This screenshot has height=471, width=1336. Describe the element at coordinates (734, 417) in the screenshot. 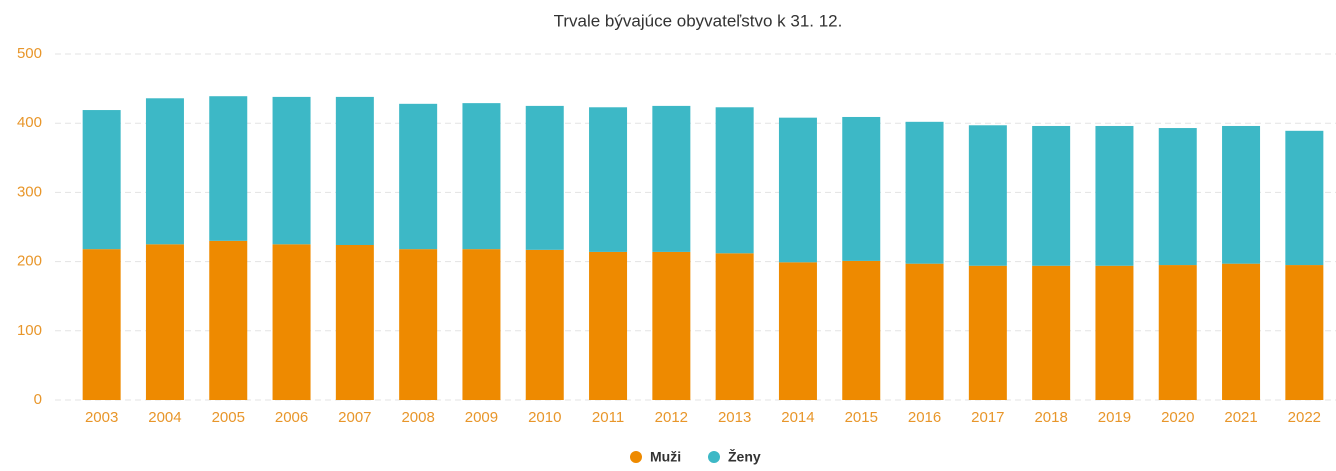

I see `x-tick-label: 2013` at that location.